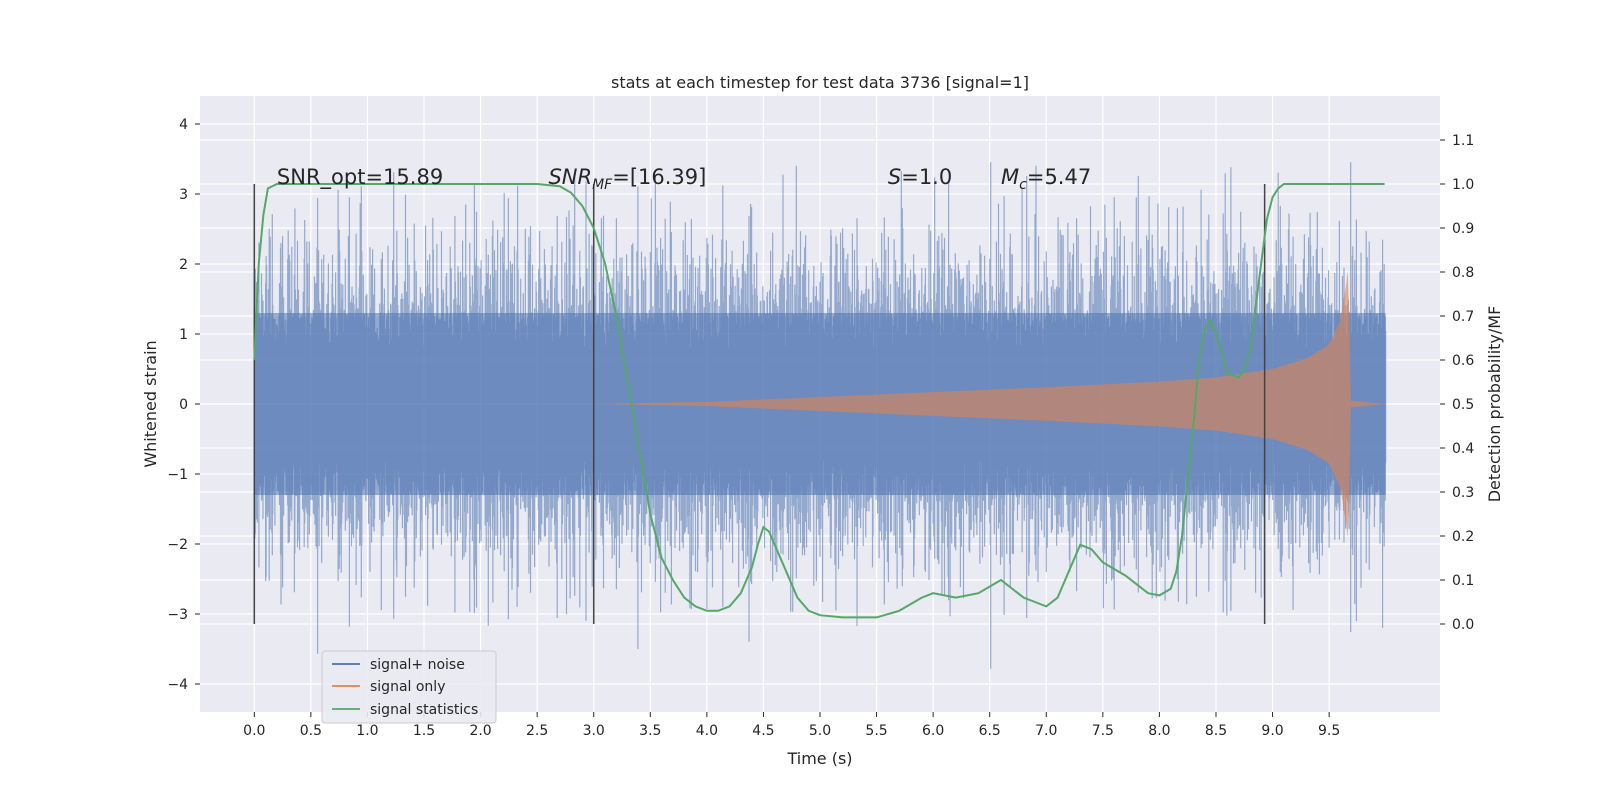 The image size is (1600, 800). Describe the element at coordinates (183, 335) in the screenshot. I see `y-tick-label-left: 1` at that location.